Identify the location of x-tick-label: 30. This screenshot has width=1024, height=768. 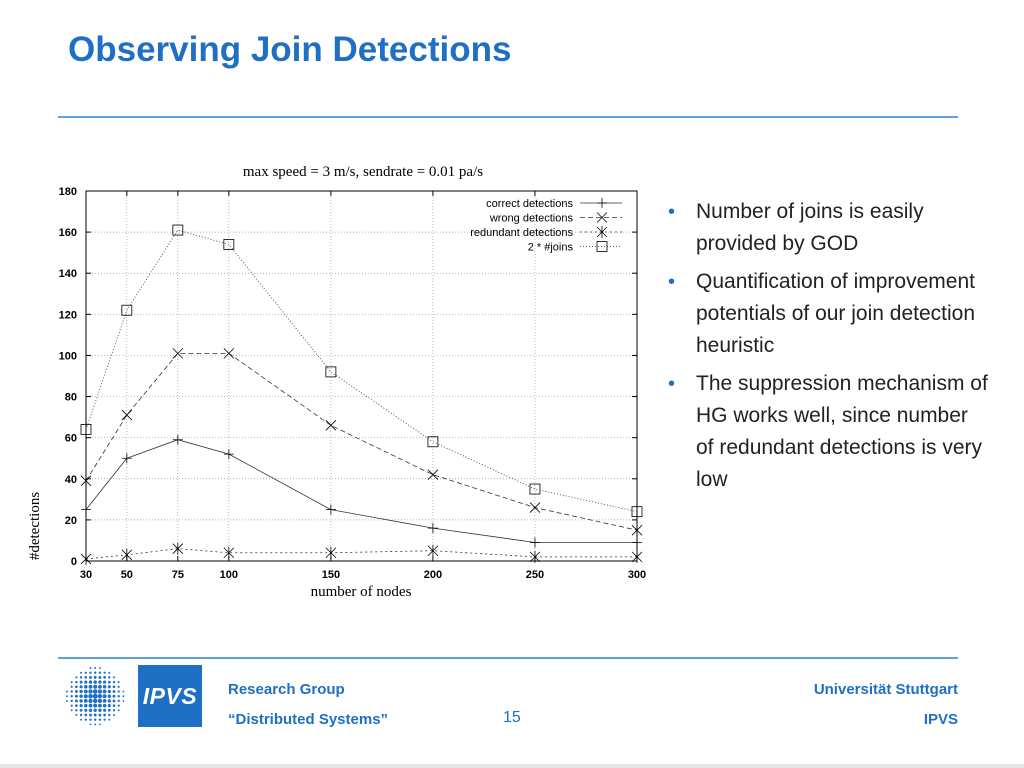
(86, 575).